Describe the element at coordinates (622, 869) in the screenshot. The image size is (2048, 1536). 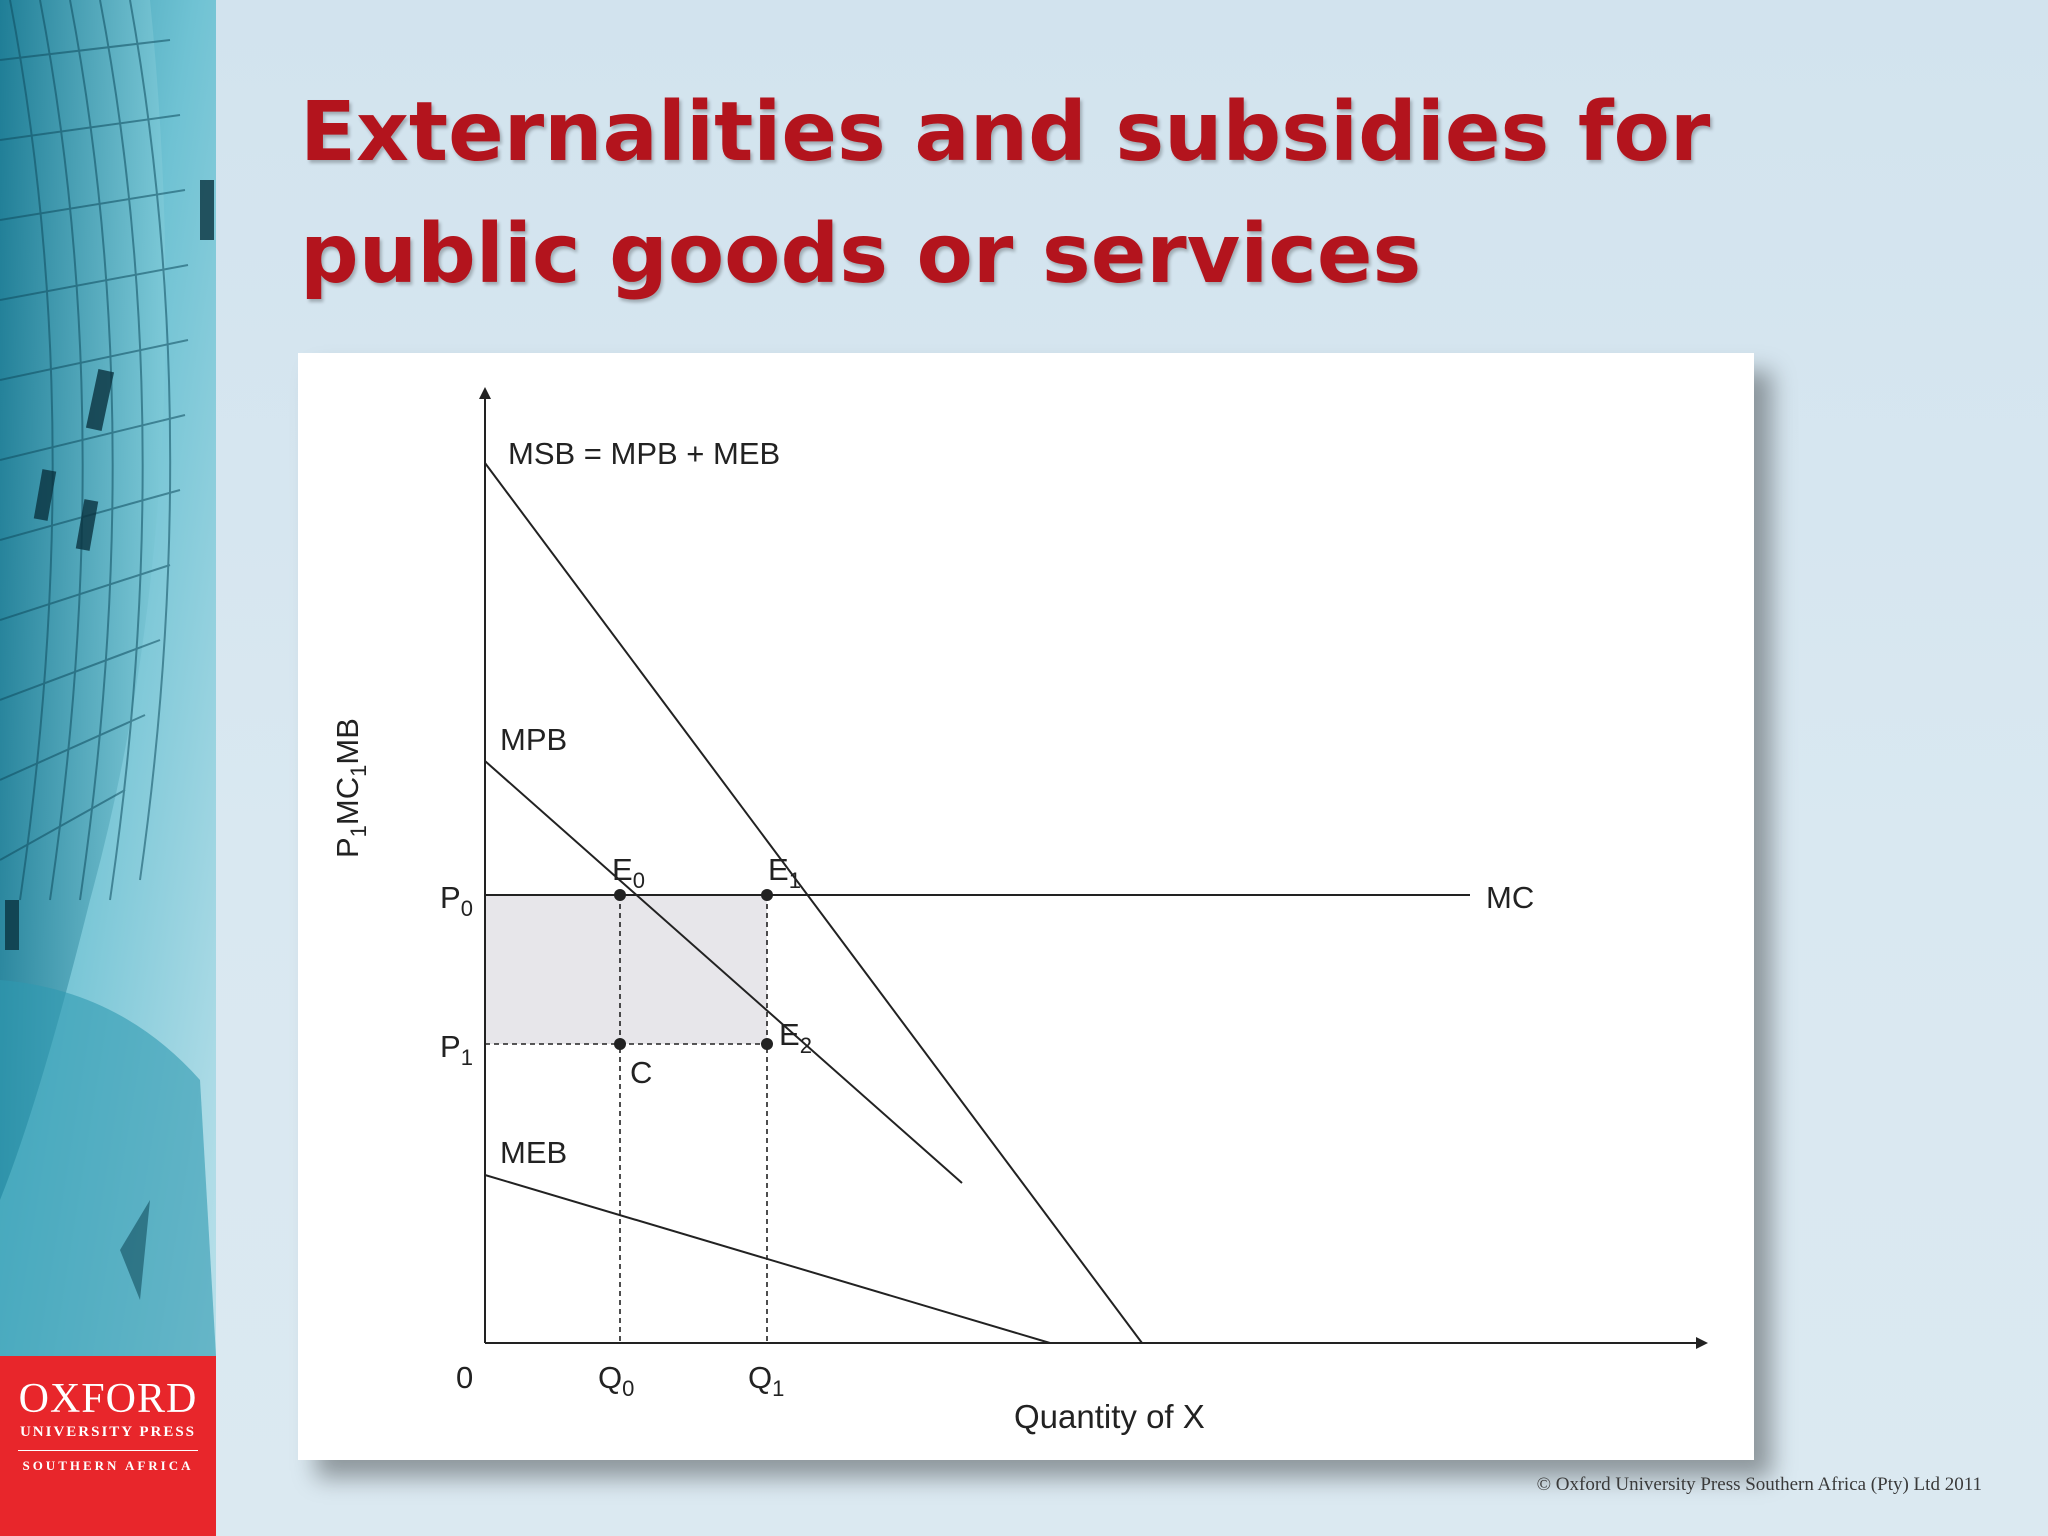
I see `e0-label-main: E` at that location.